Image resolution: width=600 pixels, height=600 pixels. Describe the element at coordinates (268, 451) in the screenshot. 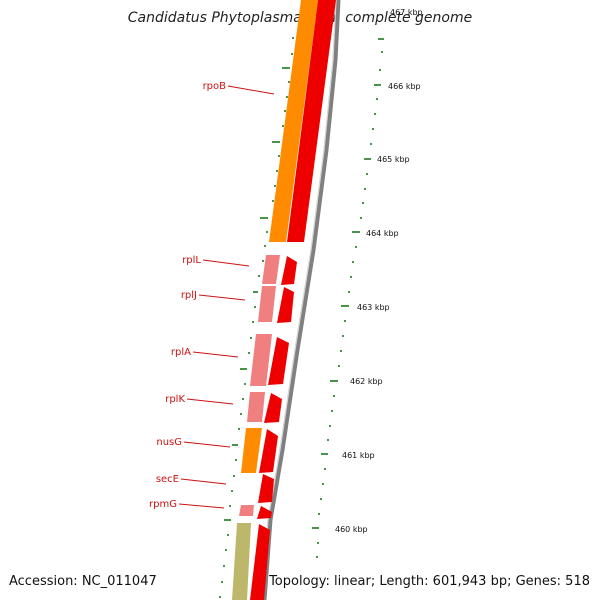

I see `nusG-cds-feature` at that location.